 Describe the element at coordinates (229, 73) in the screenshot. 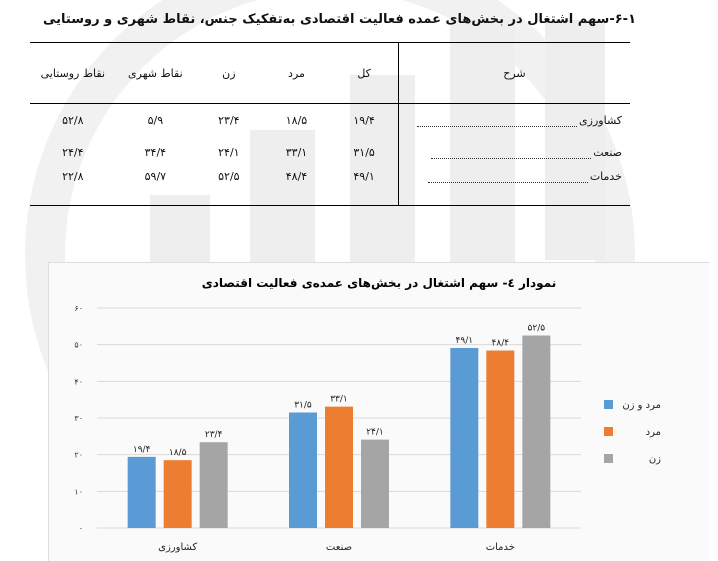

I see `header-female: زن` at that location.